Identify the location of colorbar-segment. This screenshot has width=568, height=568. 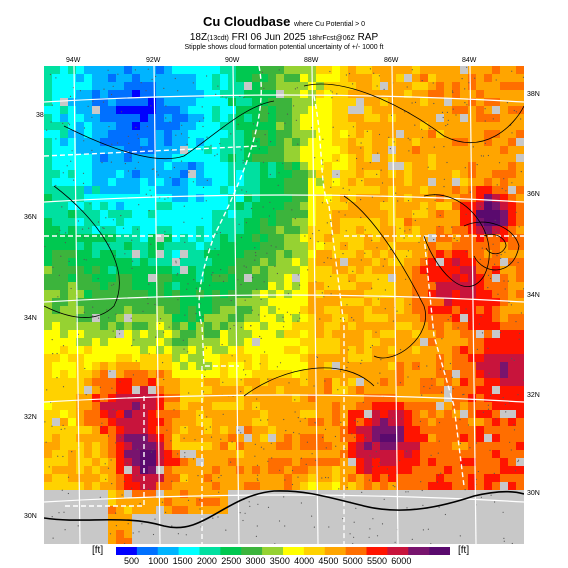
(294, 551).